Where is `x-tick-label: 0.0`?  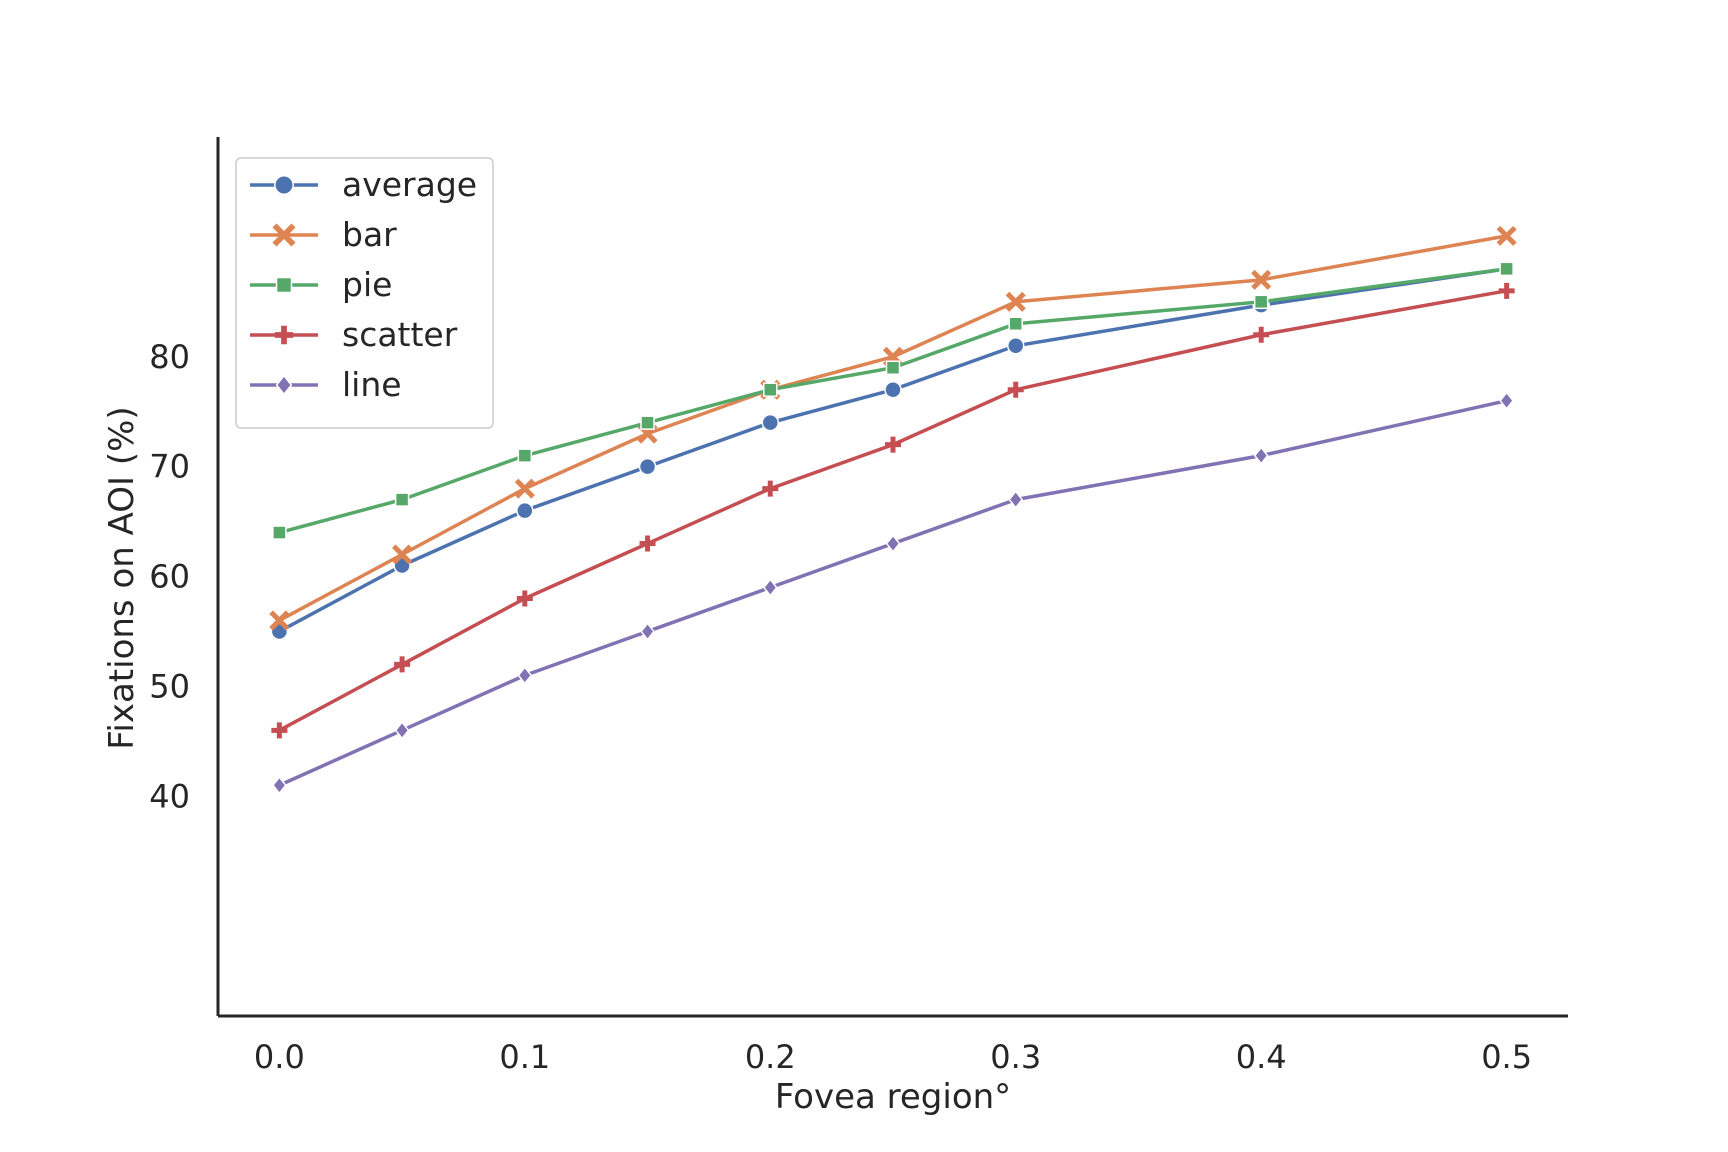
x-tick-label: 0.0 is located at coordinates (279, 1057).